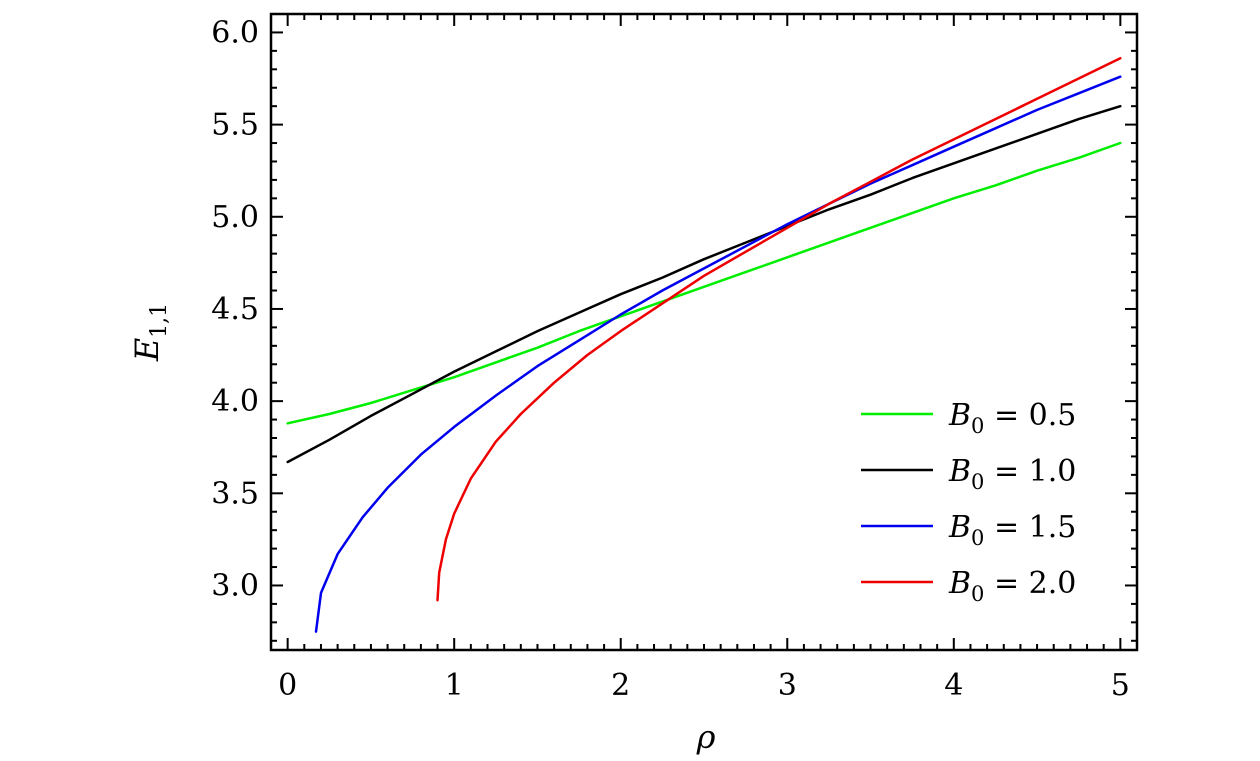  I want to click on x-tick-label: 0, so click(287, 685).